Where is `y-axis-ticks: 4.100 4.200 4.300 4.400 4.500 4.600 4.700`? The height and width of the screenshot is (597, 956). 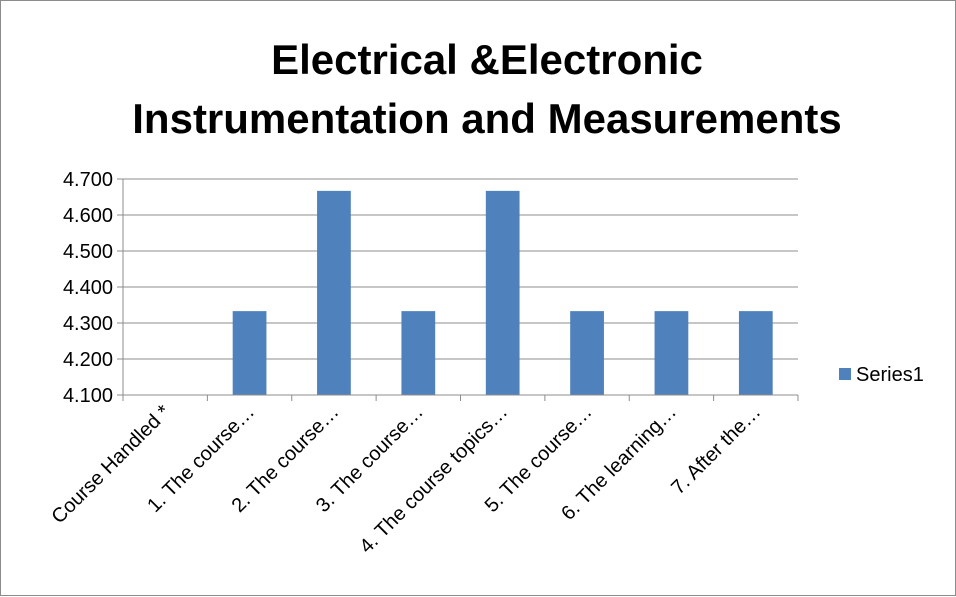
y-axis-ticks: 4.100 4.200 4.300 4.400 4.500 4.600 4.700 is located at coordinates (93, 288).